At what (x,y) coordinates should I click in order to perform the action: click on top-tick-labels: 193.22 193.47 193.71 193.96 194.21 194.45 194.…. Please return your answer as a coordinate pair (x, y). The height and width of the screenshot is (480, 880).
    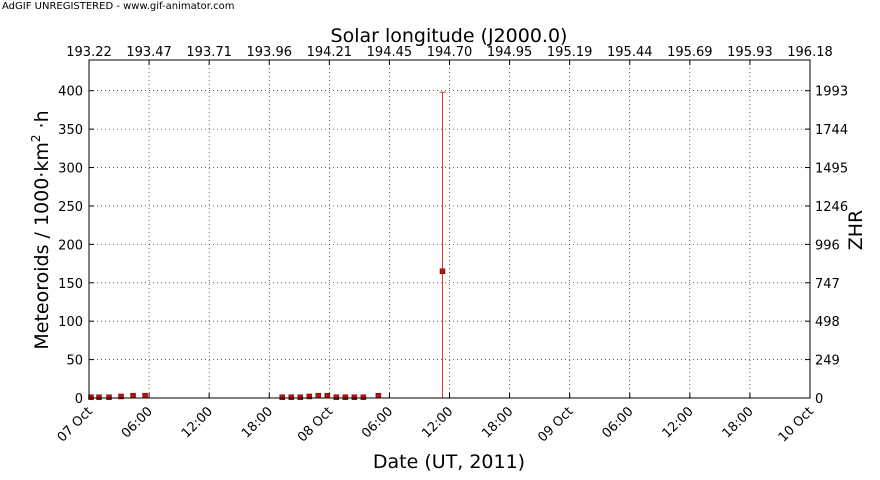
    Looking at the image, I should click on (449, 52).